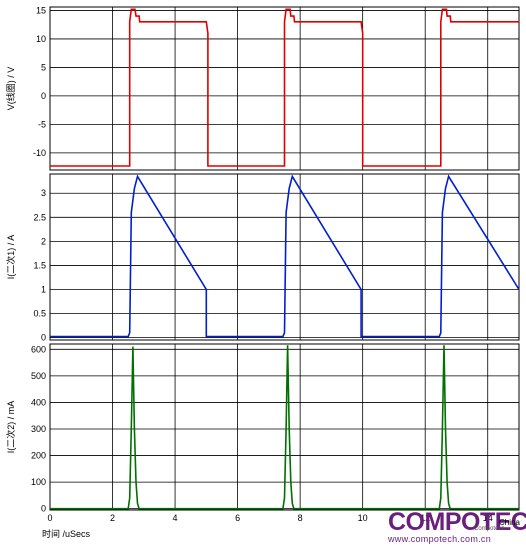  Describe the element at coordinates (43, 289) in the screenshot. I see `y-tick-label: 1` at that location.